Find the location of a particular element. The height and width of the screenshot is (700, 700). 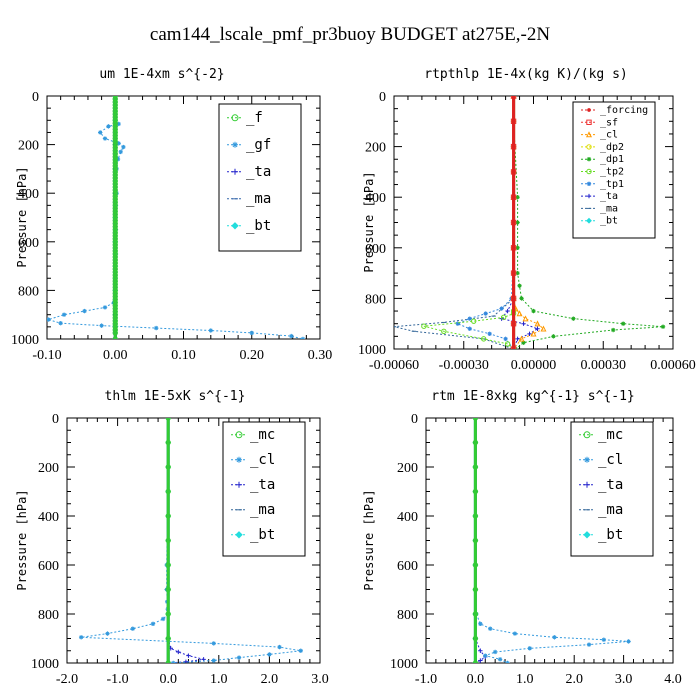

legend: _mc _cl _ta _ma _bt is located at coordinates (612, 489).